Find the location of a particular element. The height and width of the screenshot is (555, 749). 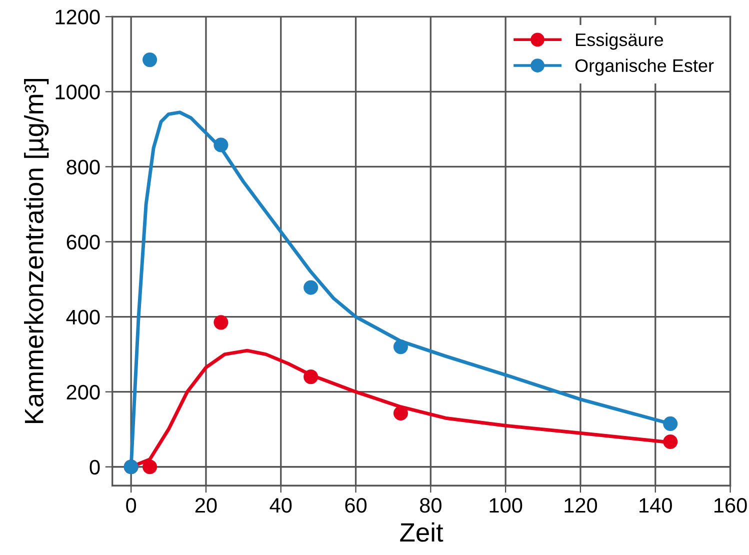

y-tick-label: 0 is located at coordinates (95, 467).